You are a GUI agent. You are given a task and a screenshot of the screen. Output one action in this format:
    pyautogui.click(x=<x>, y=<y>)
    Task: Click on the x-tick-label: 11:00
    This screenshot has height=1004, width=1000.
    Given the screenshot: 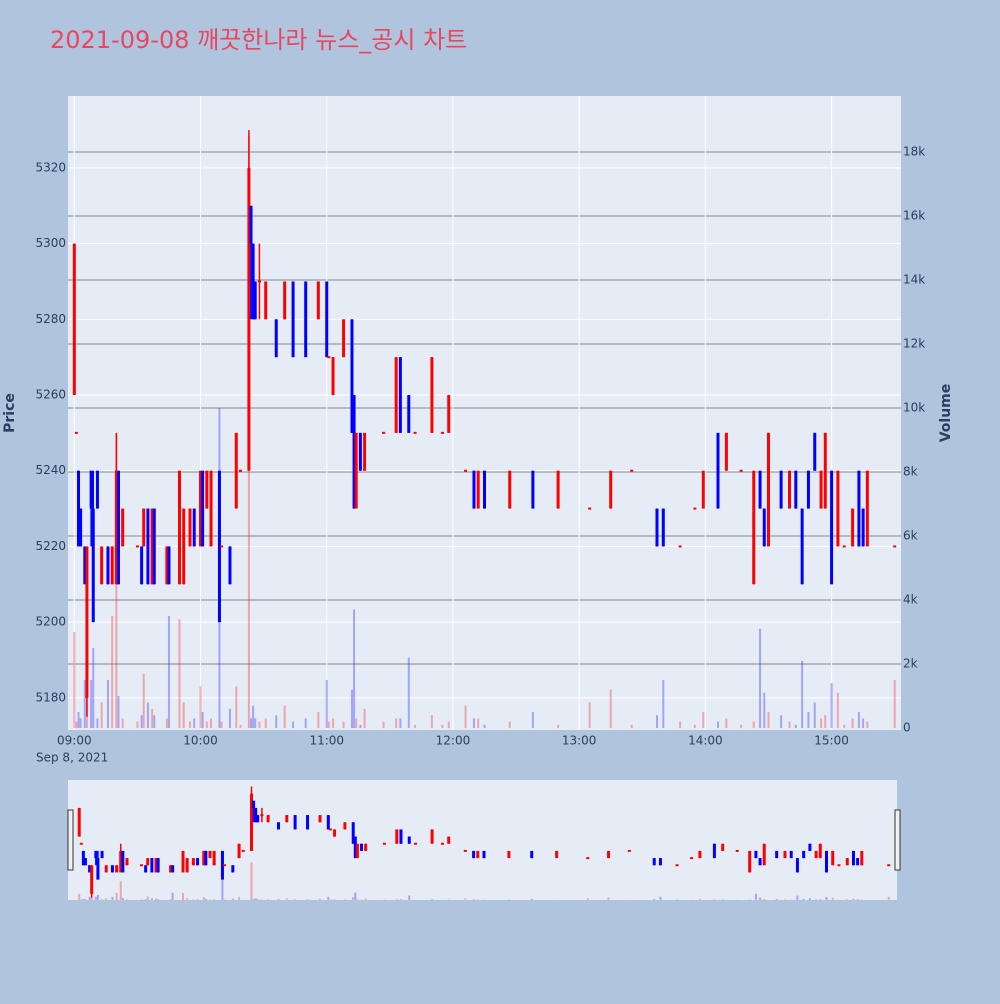 What is the action you would take?
    pyautogui.click(x=326, y=741)
    